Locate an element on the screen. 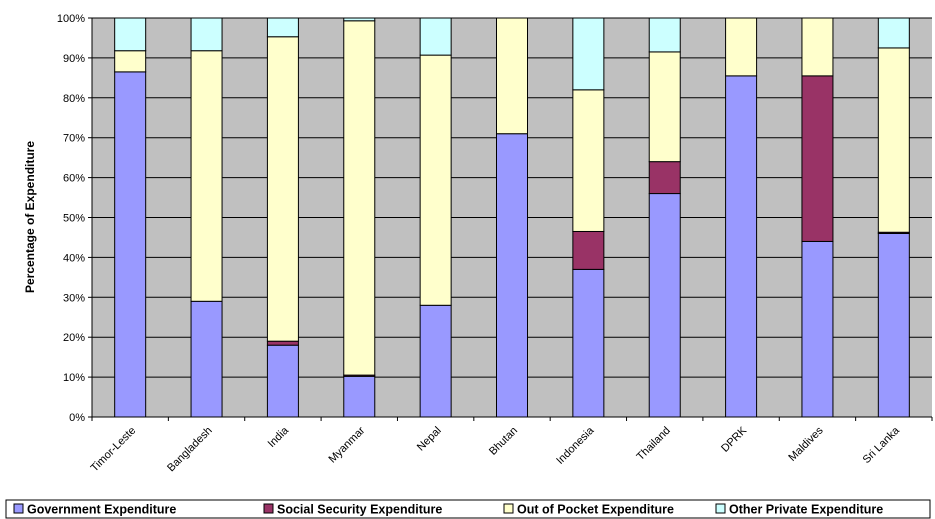 Image resolution: width=935 pixels, height=519 pixels. x-tick-label: Thailand is located at coordinates (654, 444).